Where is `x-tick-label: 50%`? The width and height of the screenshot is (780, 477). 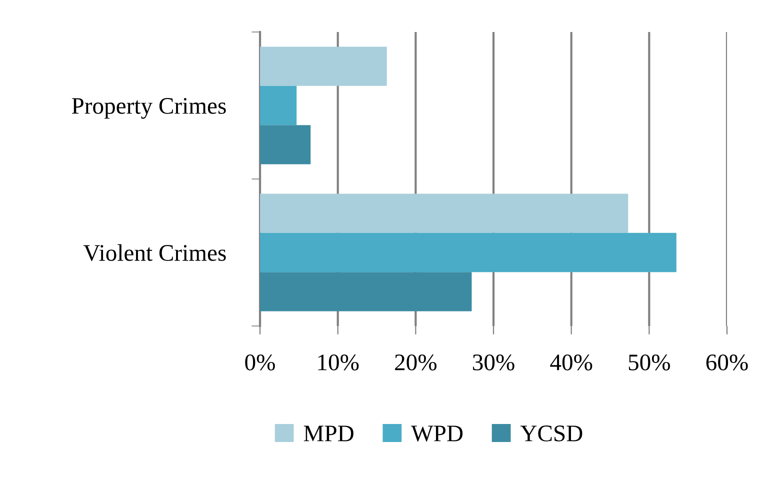
x-tick-label: 50% is located at coordinates (649, 362).